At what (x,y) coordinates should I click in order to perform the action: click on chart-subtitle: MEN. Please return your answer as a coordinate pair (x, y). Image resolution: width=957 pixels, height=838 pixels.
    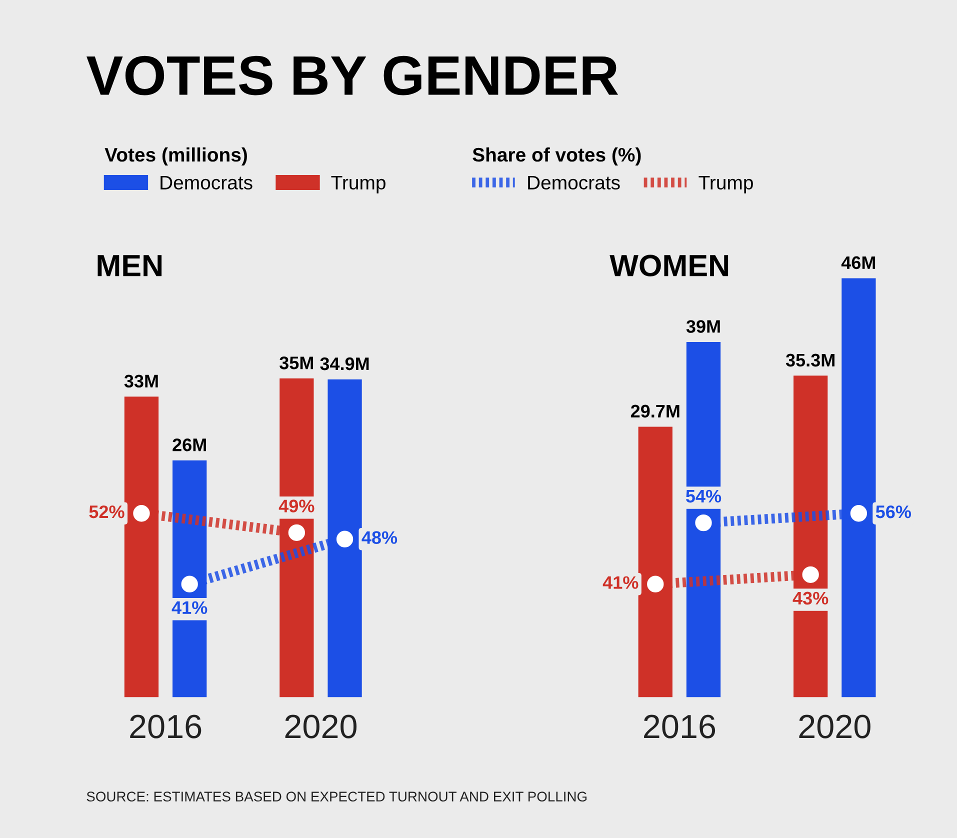
    Looking at the image, I should click on (130, 265).